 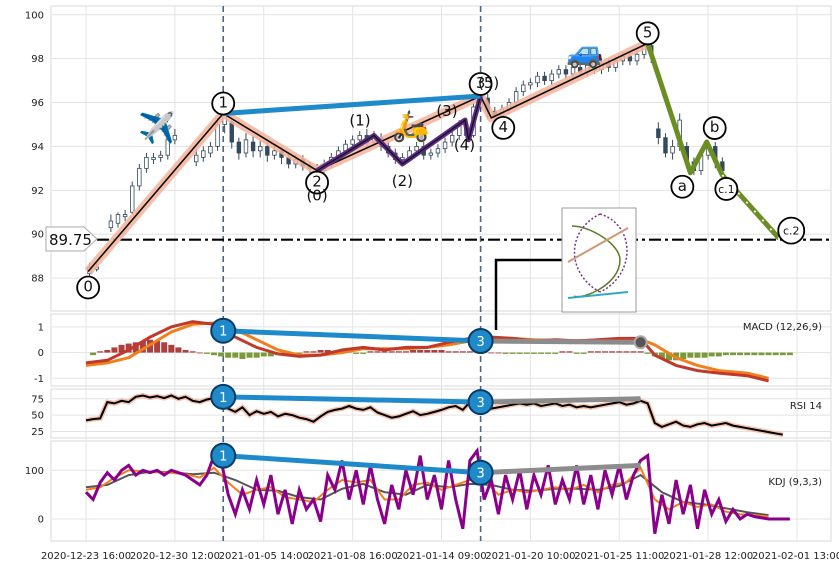 What do you see at coordinates (503, 127) in the screenshot?
I see `wave-marker-label: 4` at bounding box center [503, 127].